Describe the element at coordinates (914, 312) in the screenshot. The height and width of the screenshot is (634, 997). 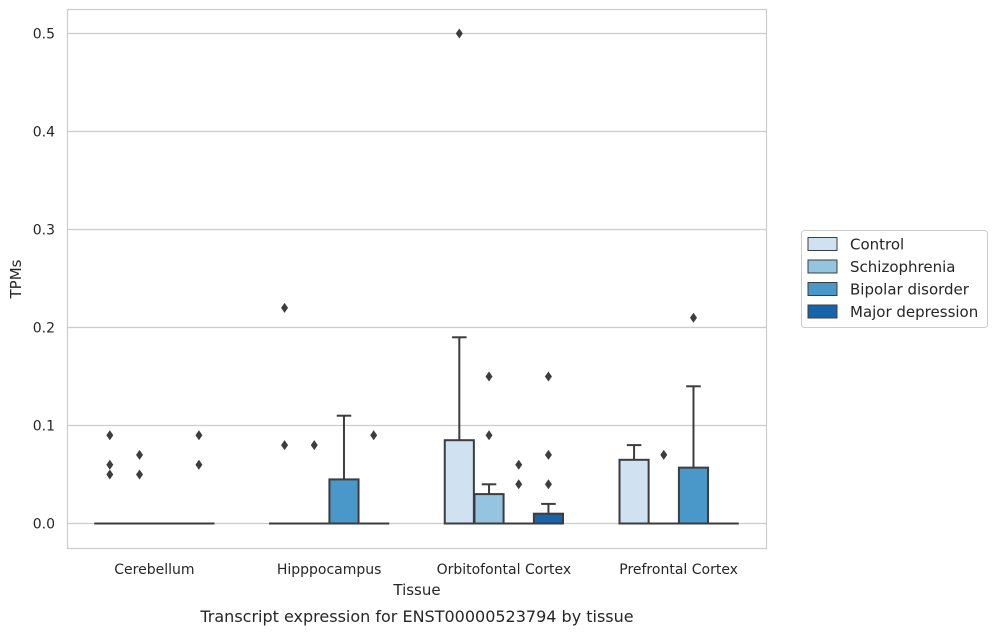
I see `legend-label: Major depression` at that location.